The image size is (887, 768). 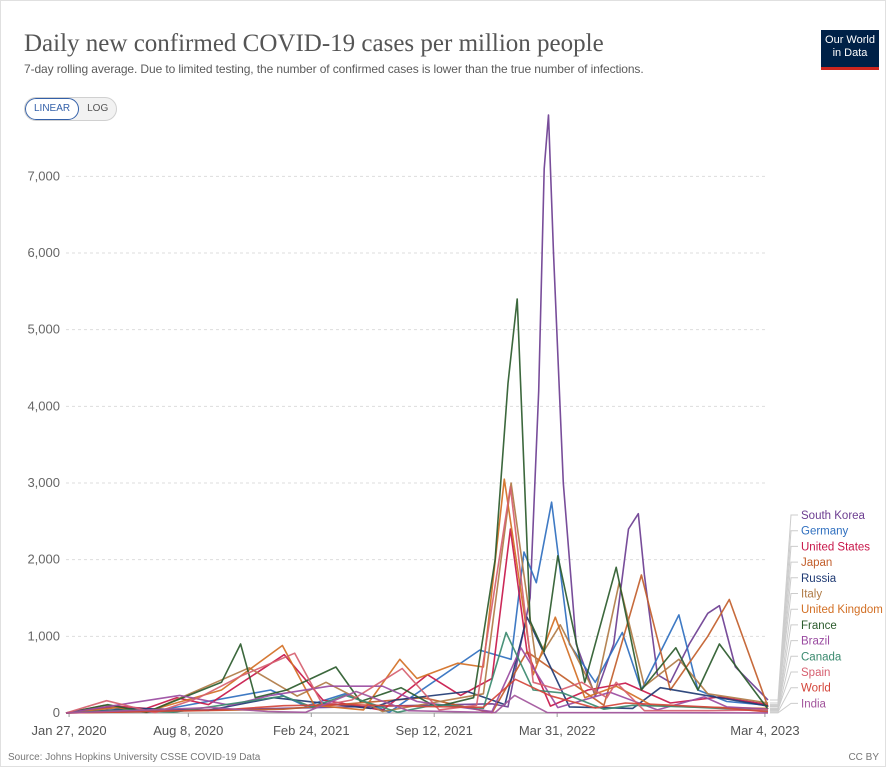 What do you see at coordinates (43, 482) in the screenshot?
I see `y-tick-label: 3,000` at bounding box center [43, 482].